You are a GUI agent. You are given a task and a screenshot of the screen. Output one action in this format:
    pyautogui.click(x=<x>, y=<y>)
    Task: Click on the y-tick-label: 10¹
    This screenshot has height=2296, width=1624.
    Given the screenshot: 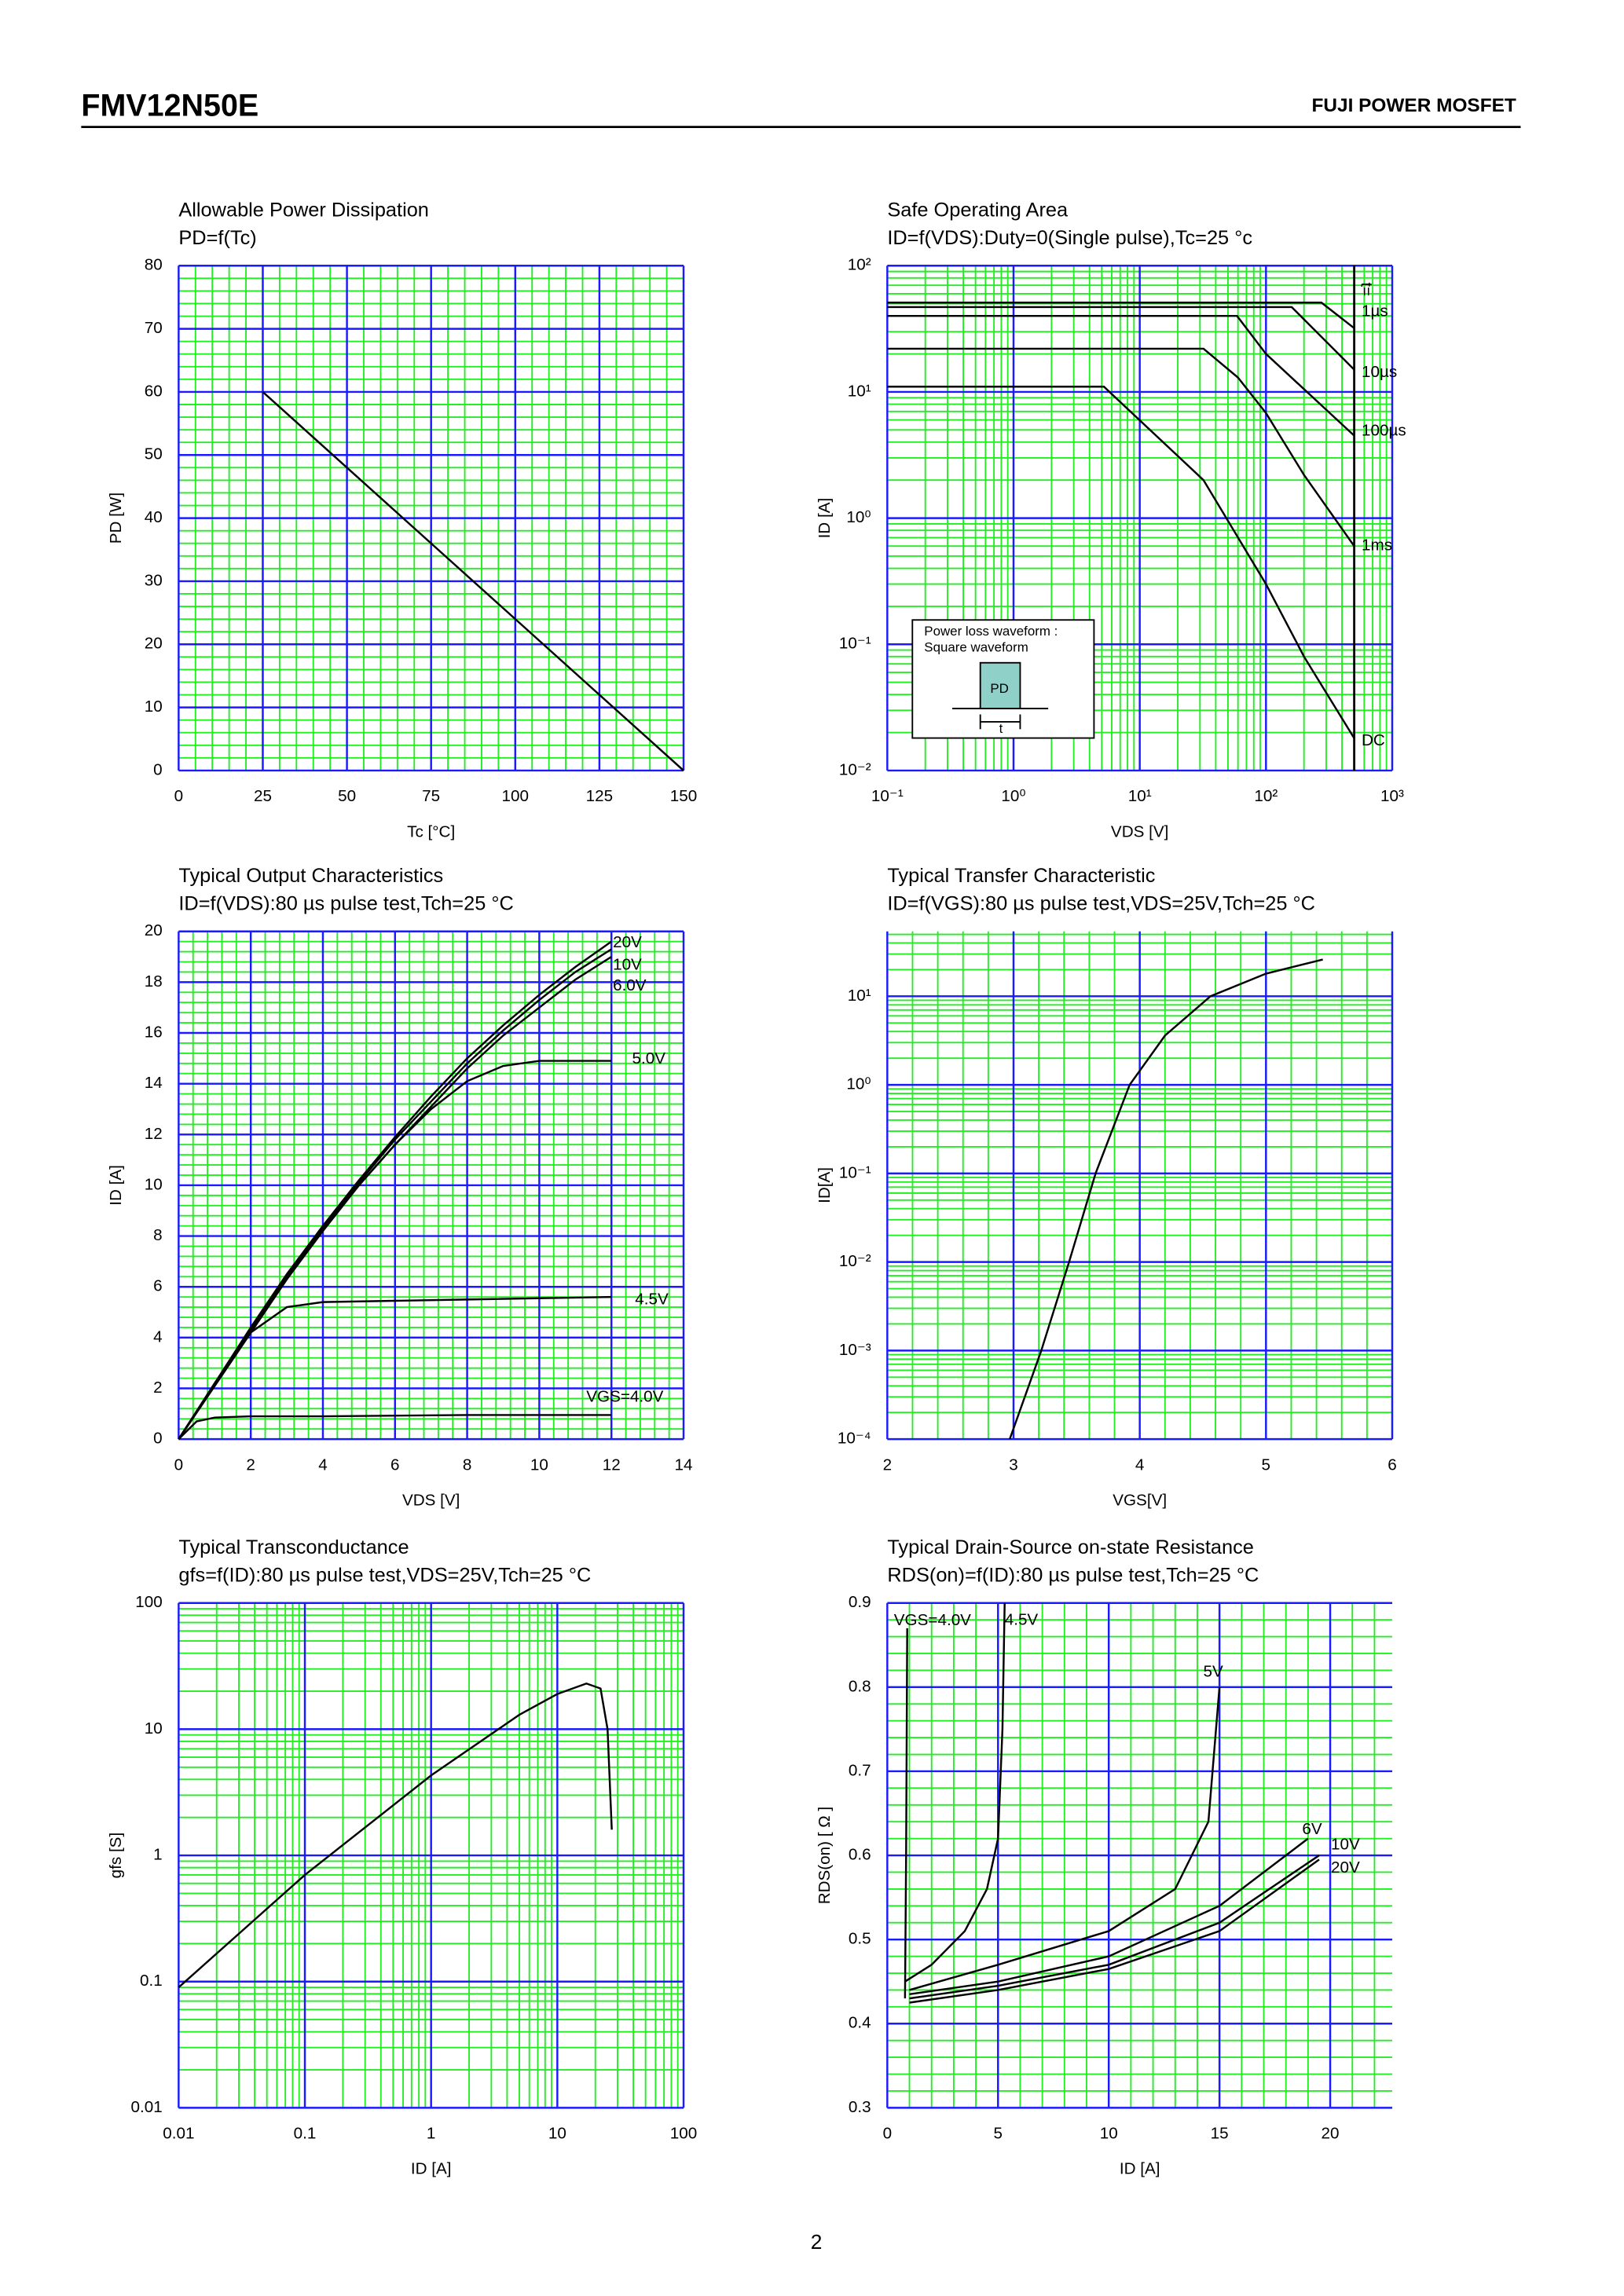 What is the action you would take?
    pyautogui.click(x=859, y=391)
    